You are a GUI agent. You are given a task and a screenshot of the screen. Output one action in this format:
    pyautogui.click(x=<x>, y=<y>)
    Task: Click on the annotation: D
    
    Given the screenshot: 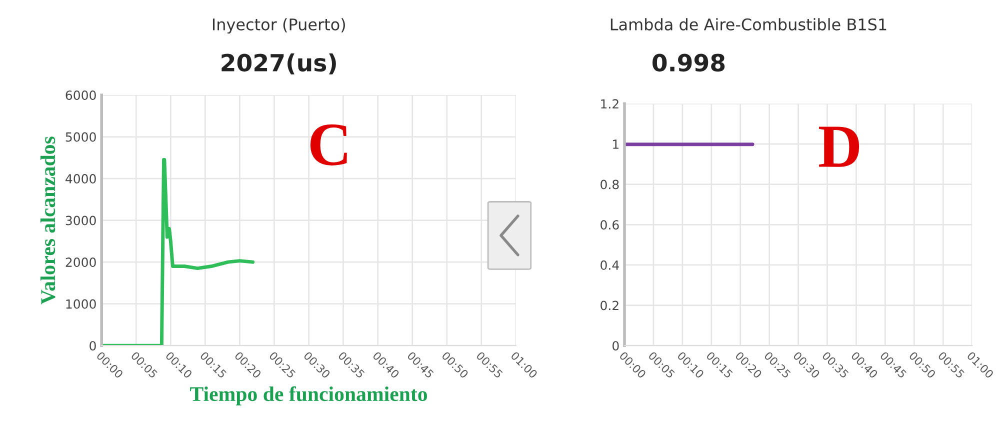 What is the action you would take?
    pyautogui.click(x=839, y=146)
    